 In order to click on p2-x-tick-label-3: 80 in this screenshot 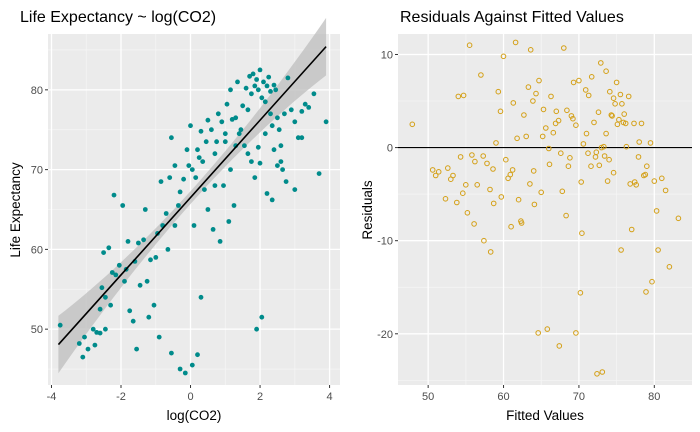, I will do `click(654, 397)`.